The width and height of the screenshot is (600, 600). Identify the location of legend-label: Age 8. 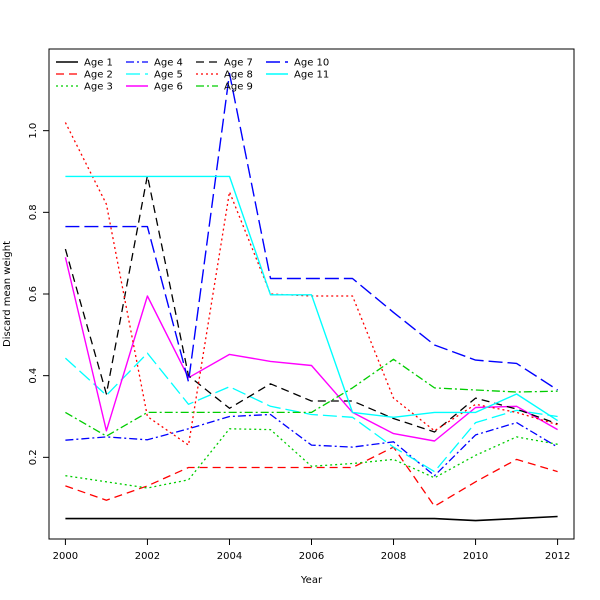
(238, 75).